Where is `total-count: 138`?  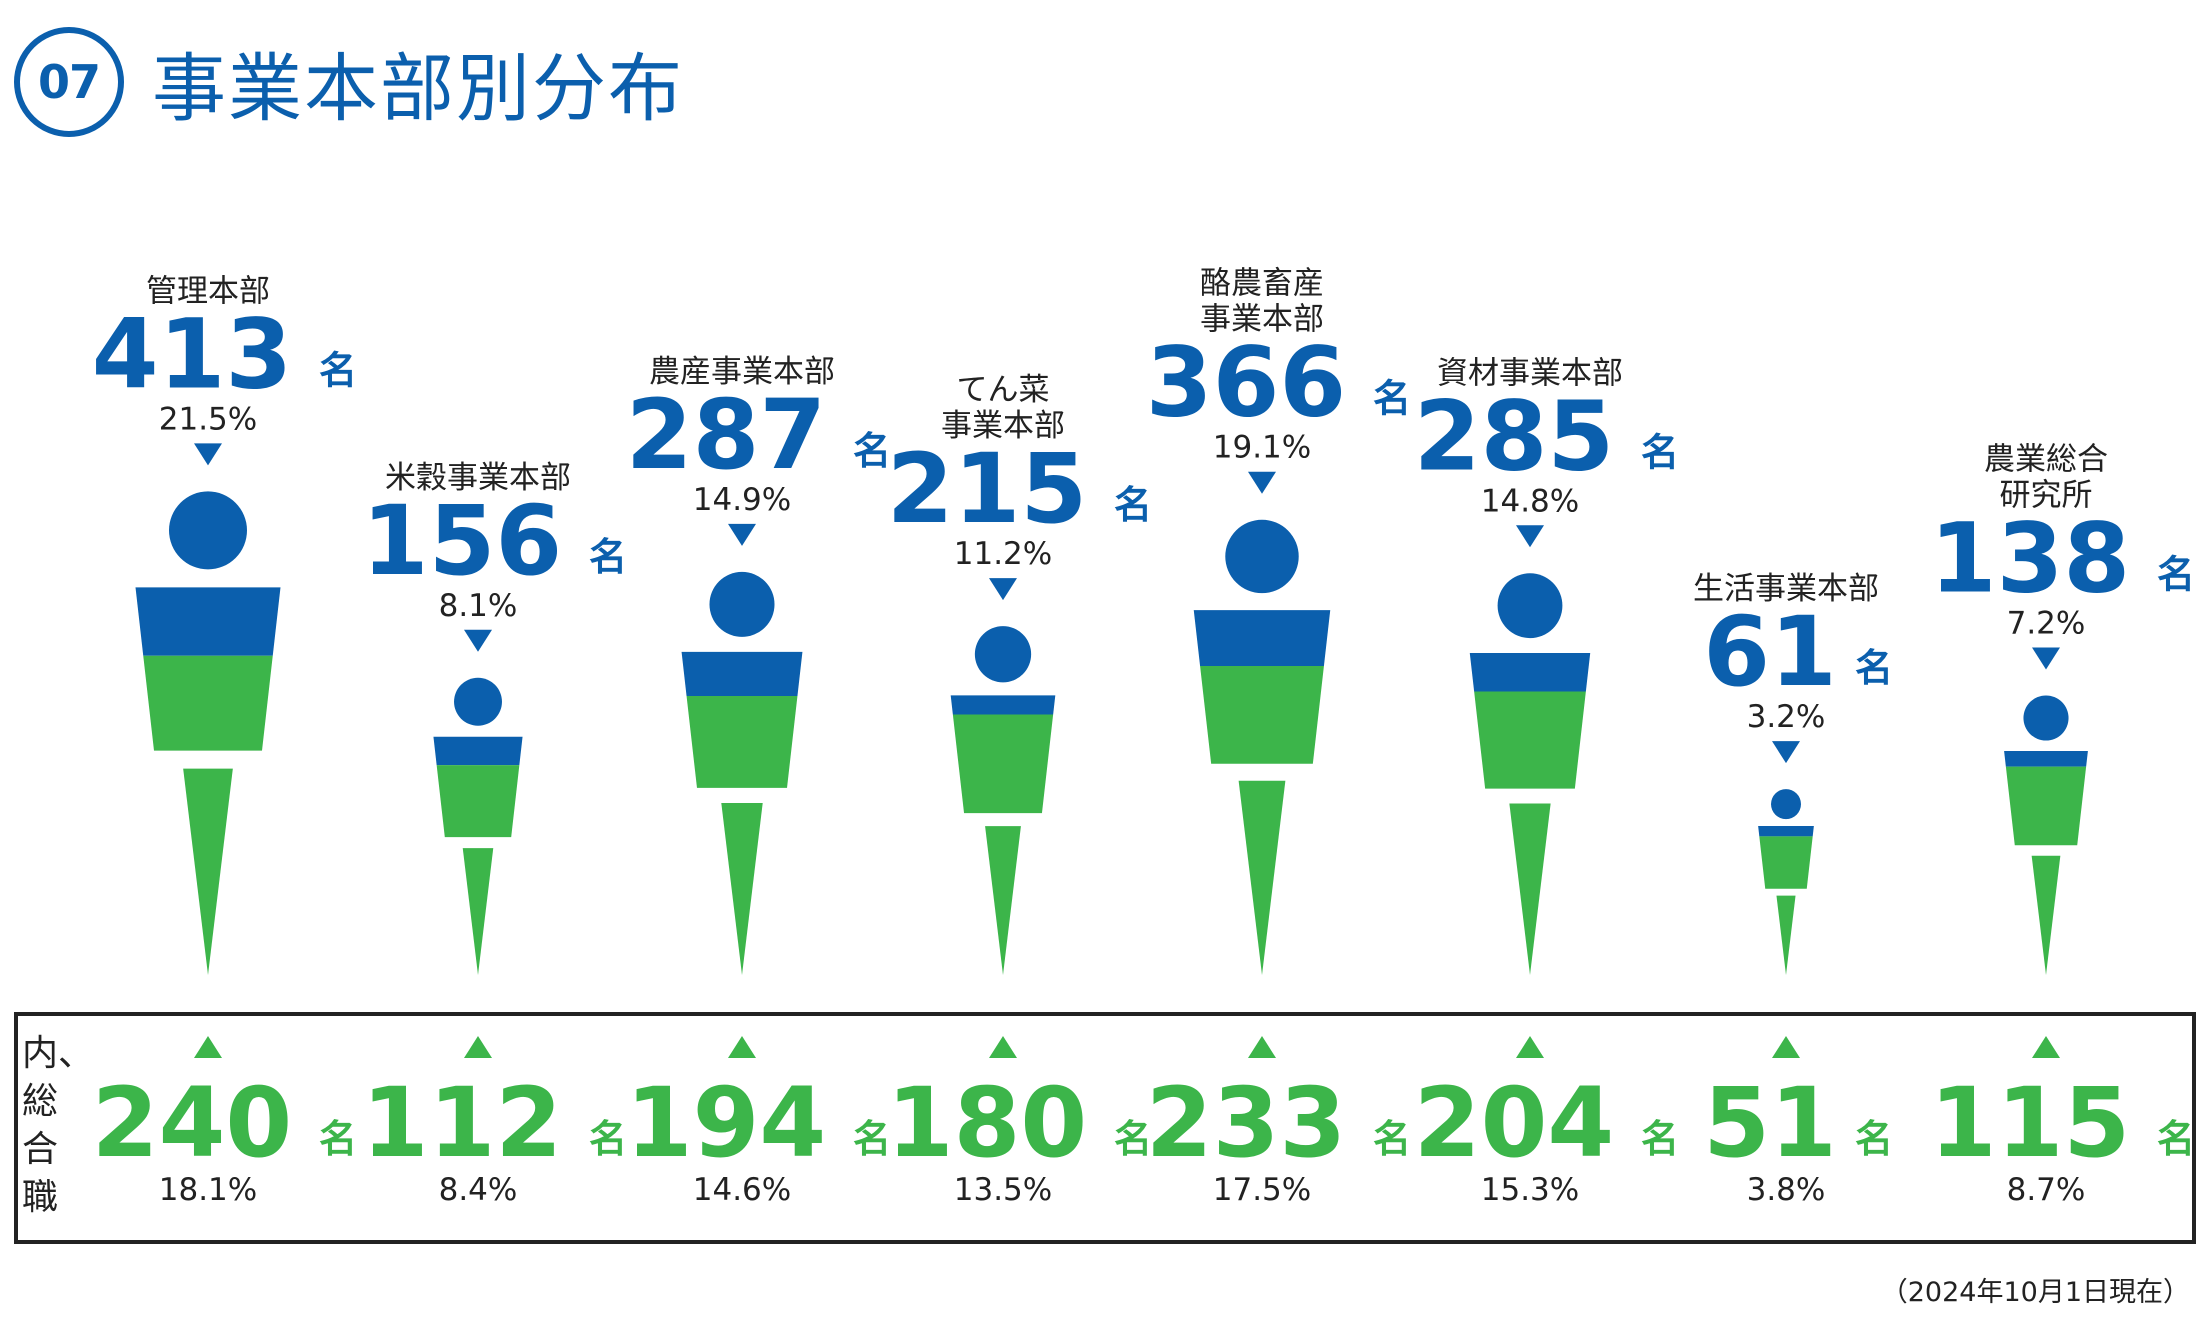 total-count: 138 is located at coordinates (2030, 558).